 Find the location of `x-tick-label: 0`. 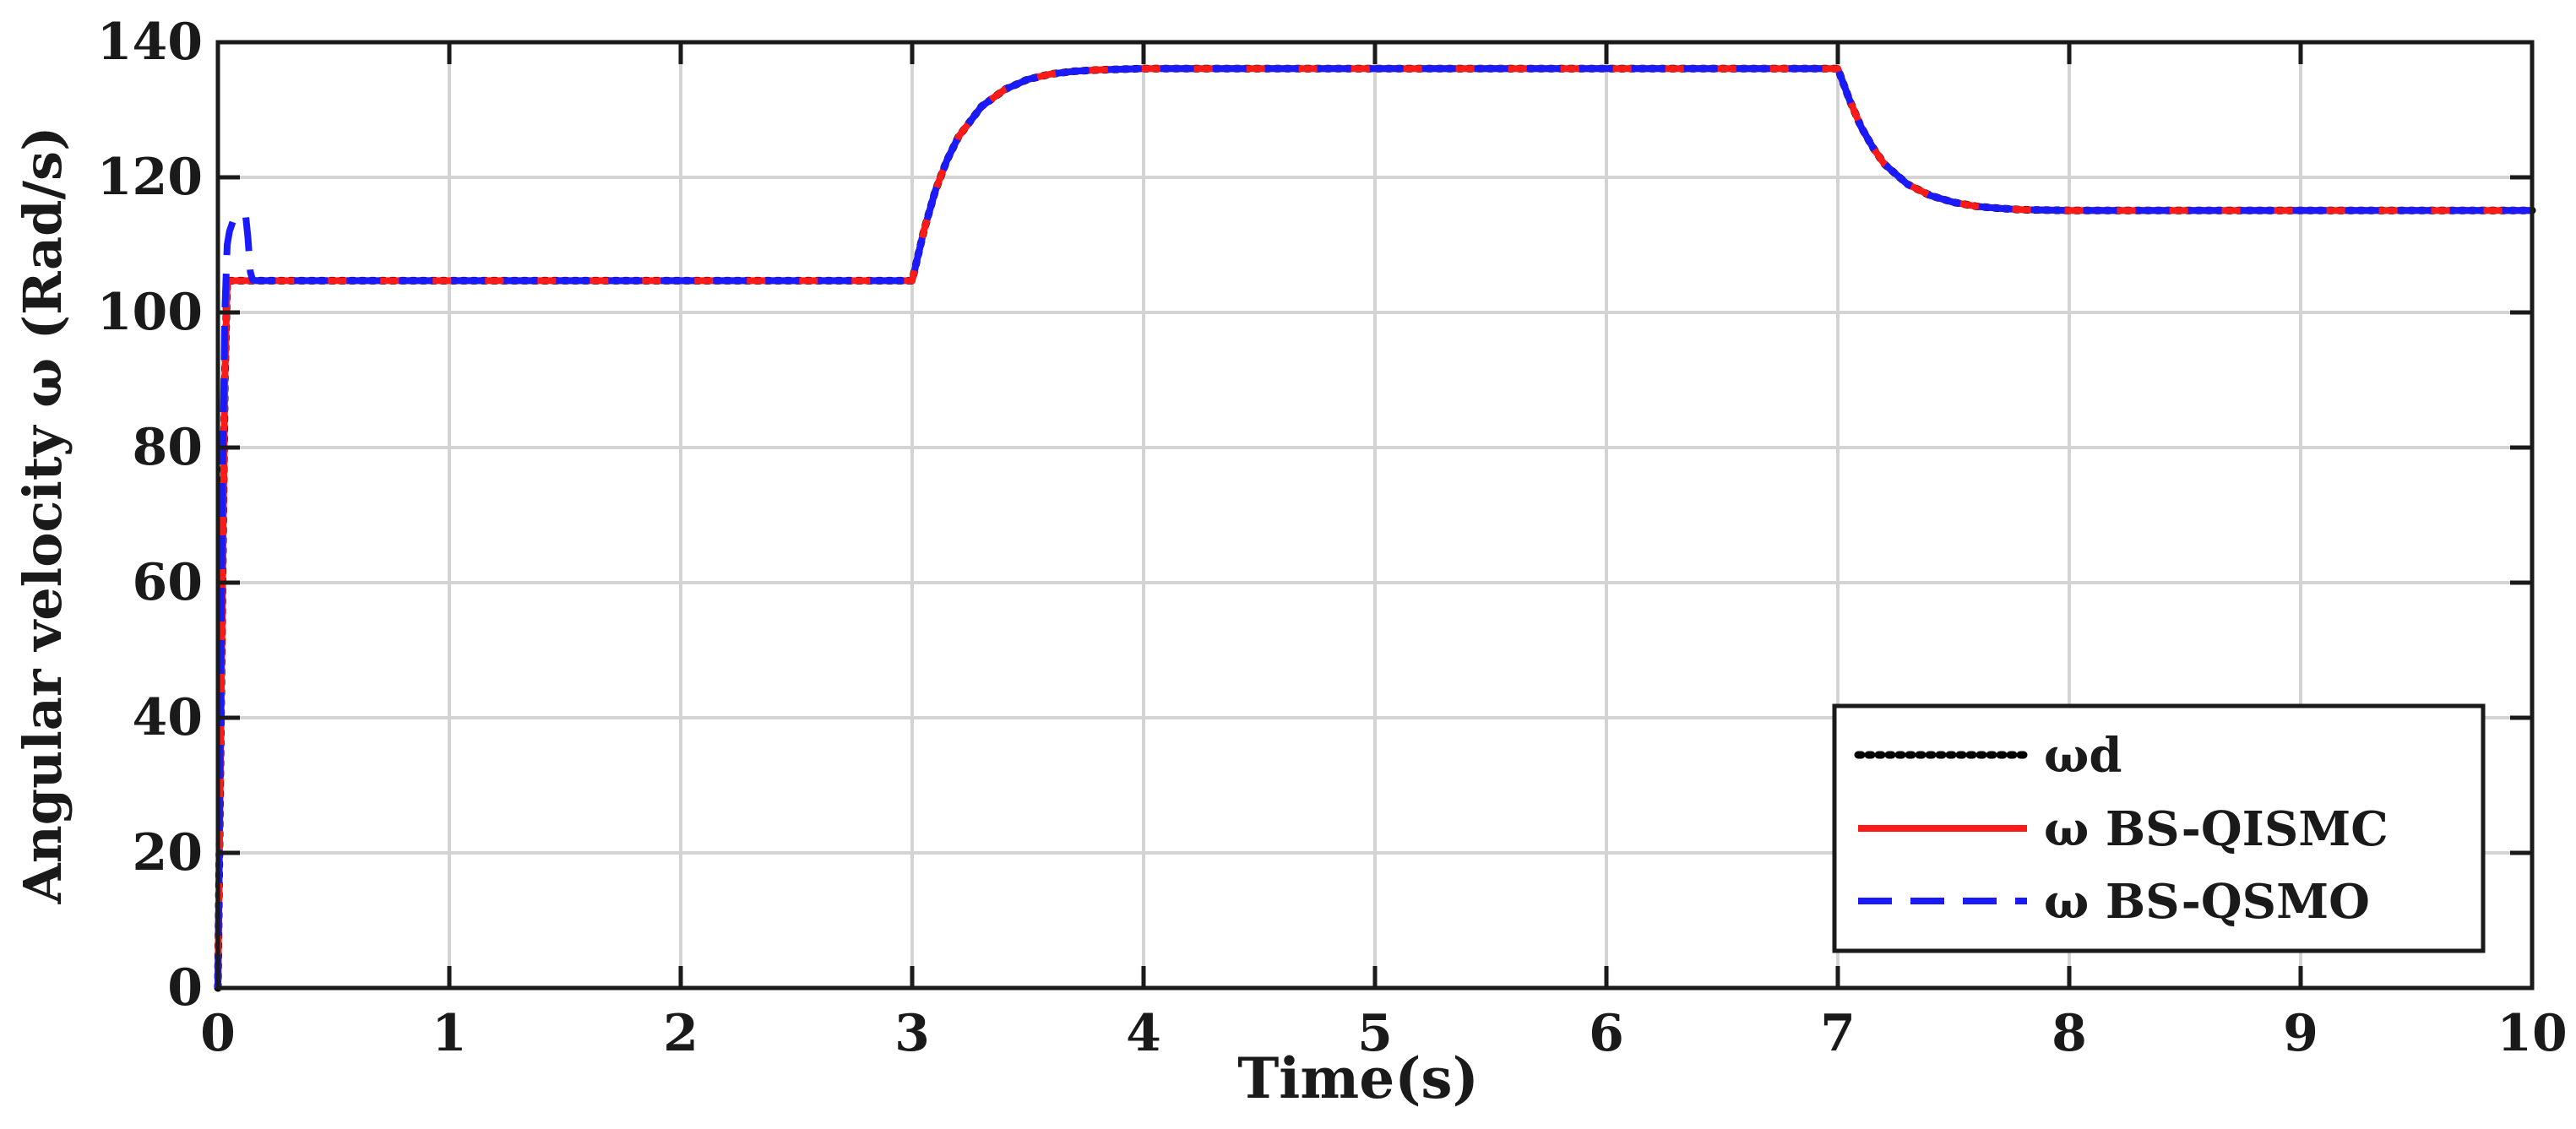

x-tick-label: 0 is located at coordinates (218, 1033).